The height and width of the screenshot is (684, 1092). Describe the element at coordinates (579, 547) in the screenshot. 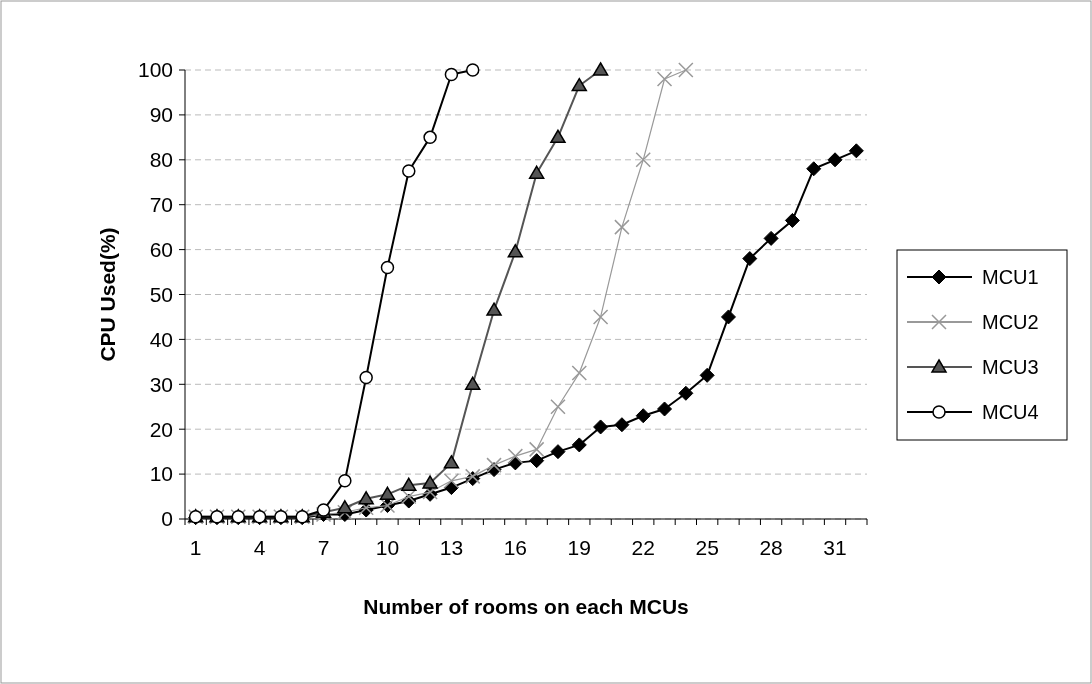

I see `x-tick-label: 19` at that location.